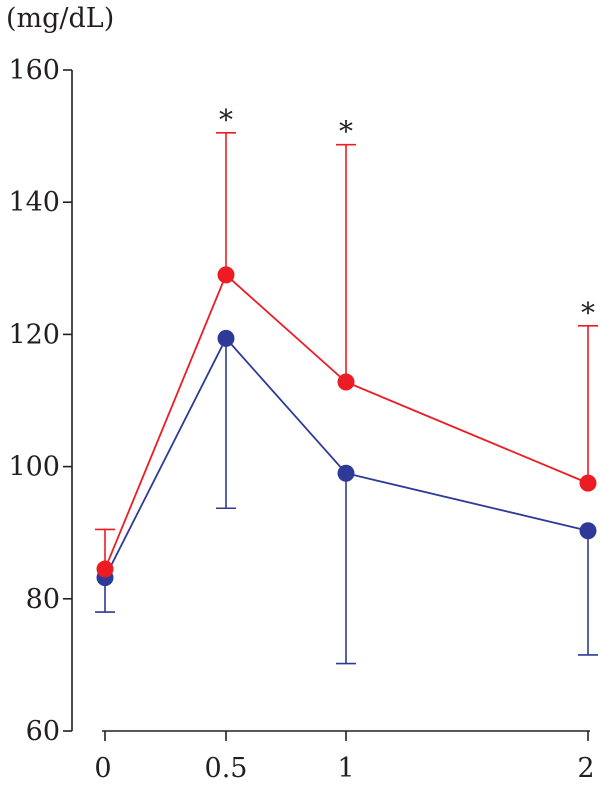 The image size is (600, 793). Describe the element at coordinates (226, 768) in the screenshot. I see `x-tick-label: 0.5` at that location.